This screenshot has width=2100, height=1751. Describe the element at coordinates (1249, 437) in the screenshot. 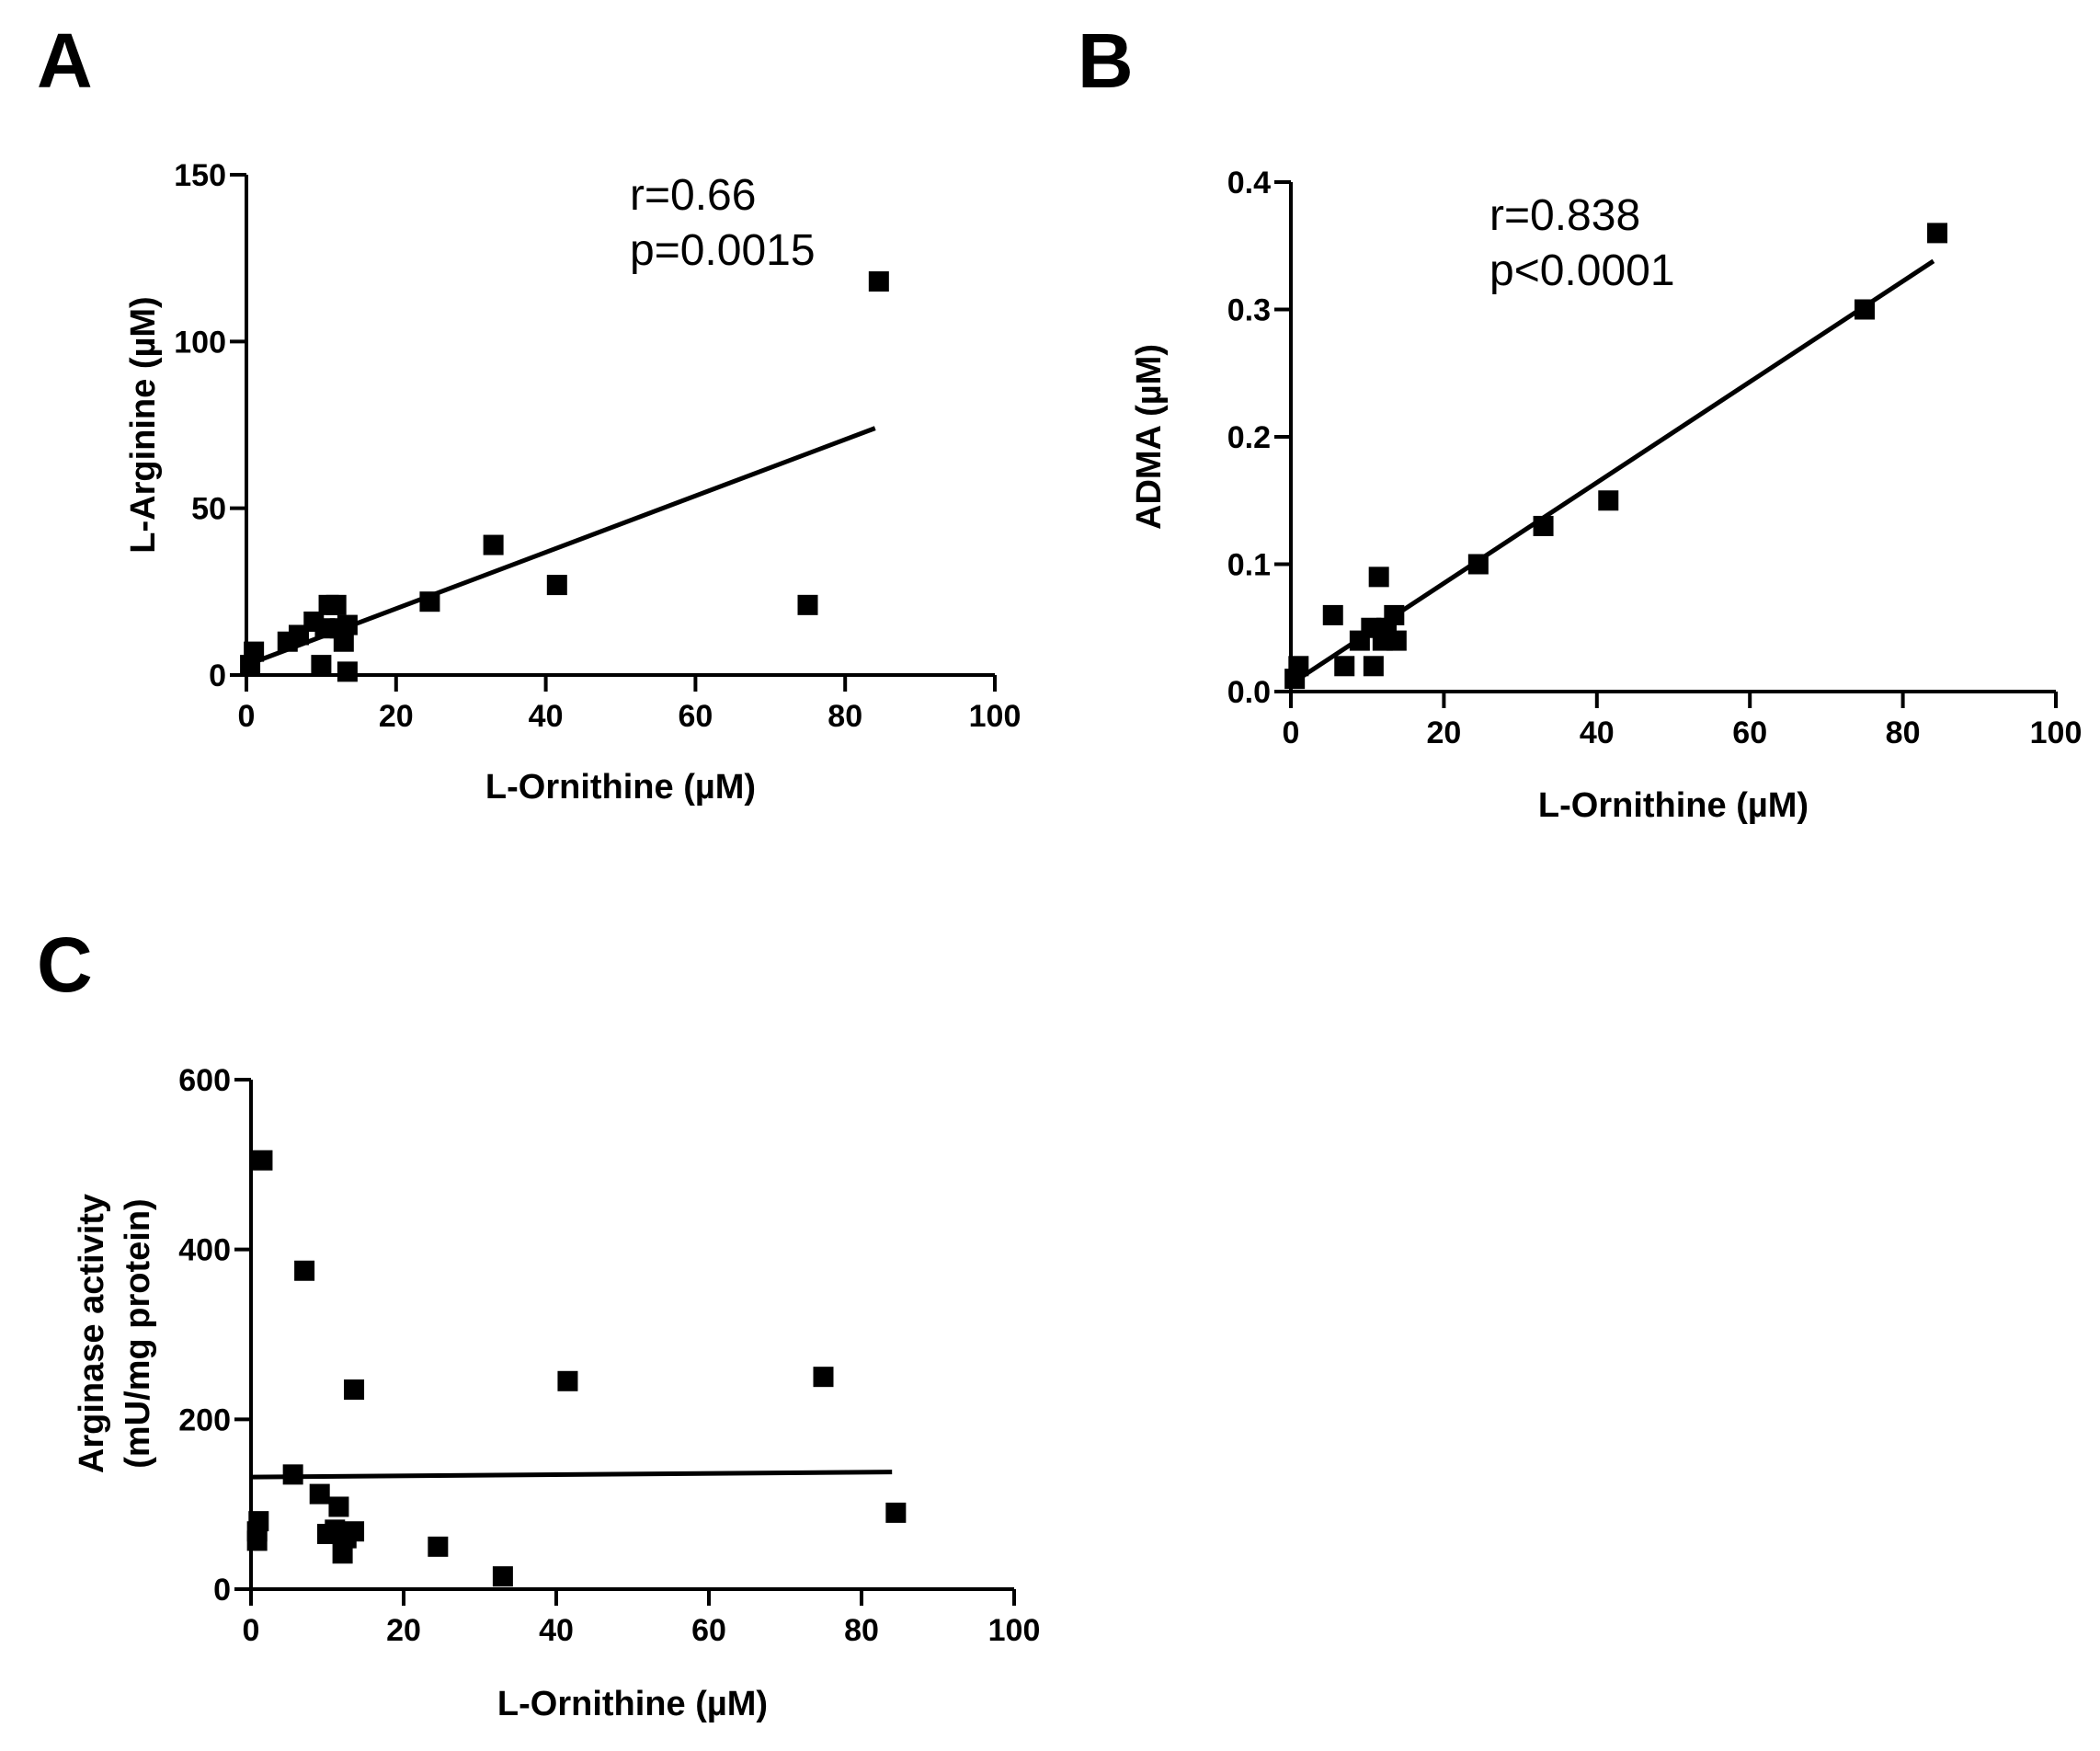

I see `panel-b-y-tick-label: 0.2` at that location.